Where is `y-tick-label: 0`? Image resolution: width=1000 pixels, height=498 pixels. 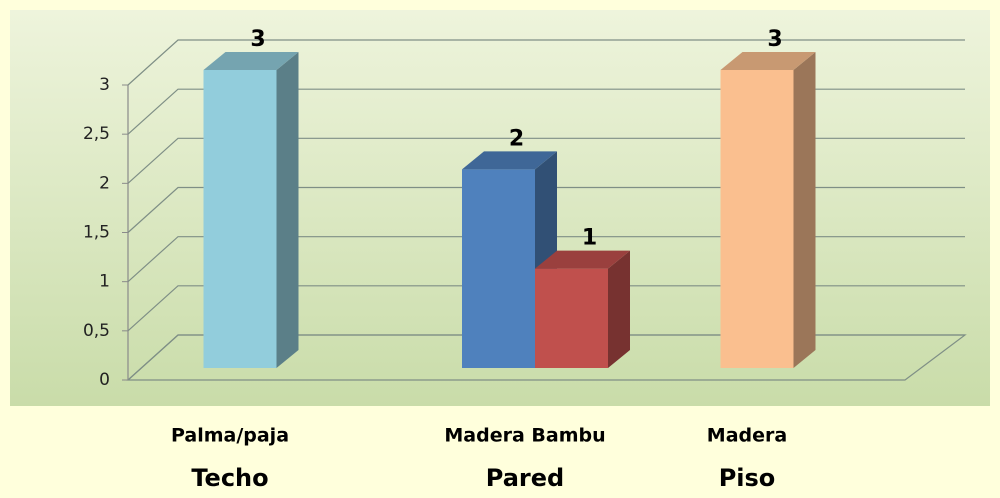 y-tick-label: 0 is located at coordinates (104, 380).